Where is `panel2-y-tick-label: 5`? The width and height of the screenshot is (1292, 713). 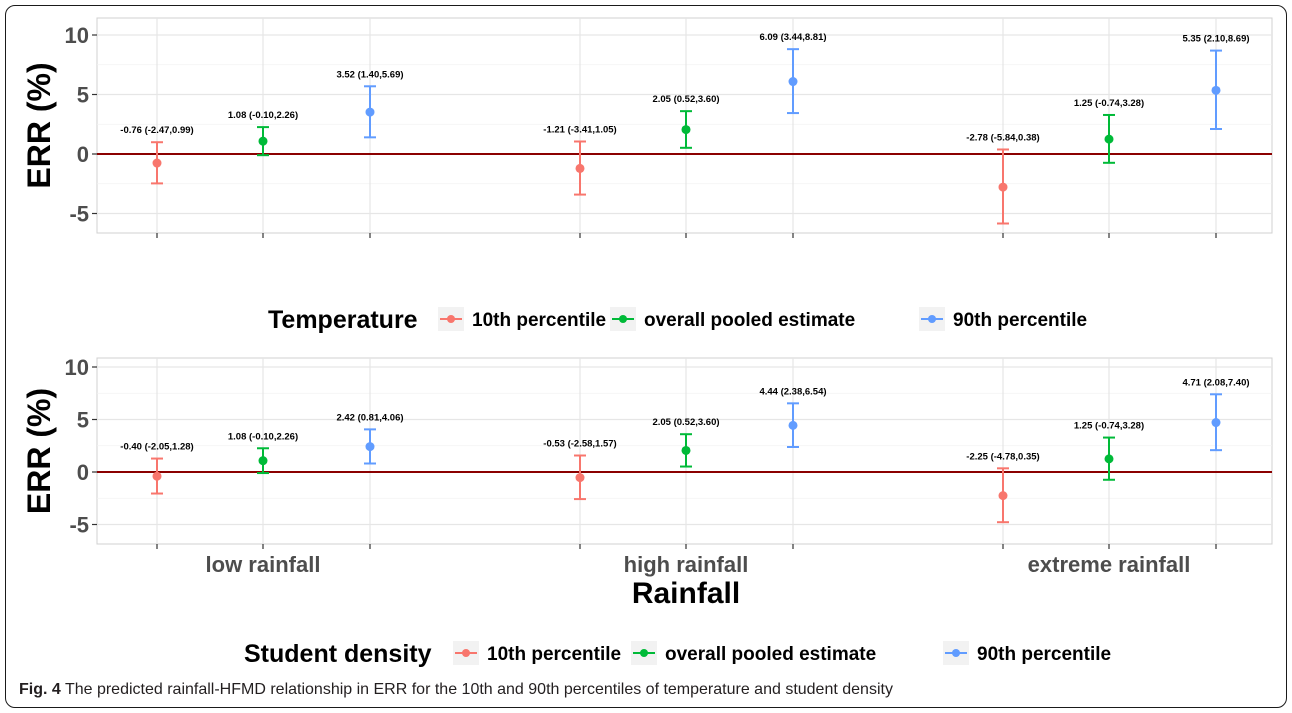
panel2-y-tick-label: 5 is located at coordinates (83, 420).